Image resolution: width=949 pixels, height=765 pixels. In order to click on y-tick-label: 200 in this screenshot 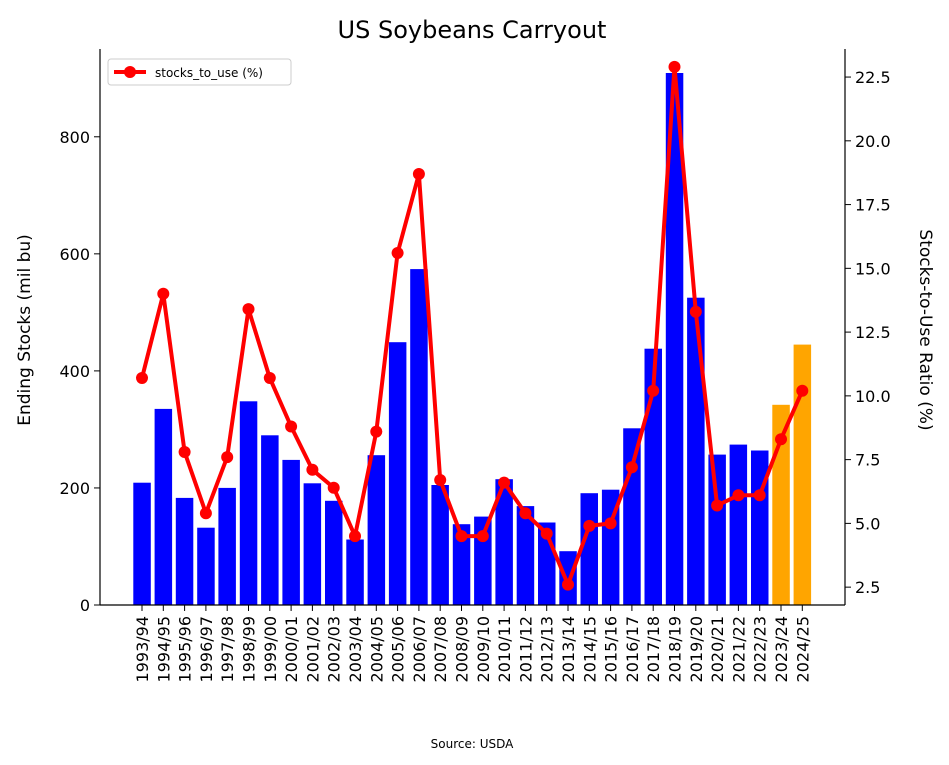, I will do `click(74, 488)`.